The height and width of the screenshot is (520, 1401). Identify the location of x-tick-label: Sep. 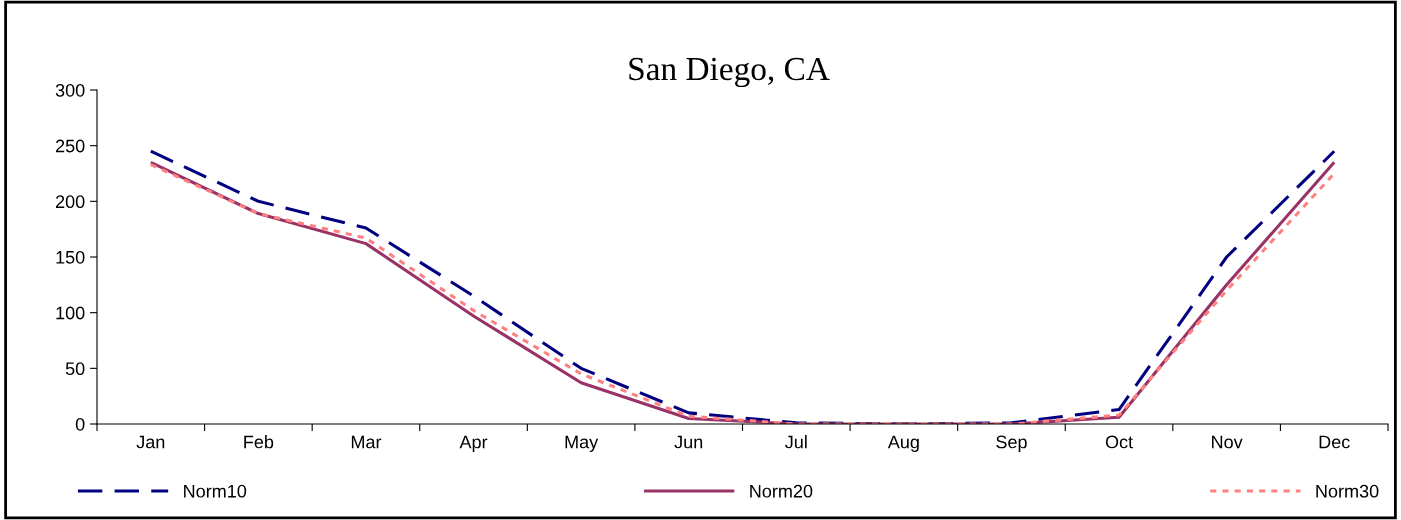
(1011, 443).